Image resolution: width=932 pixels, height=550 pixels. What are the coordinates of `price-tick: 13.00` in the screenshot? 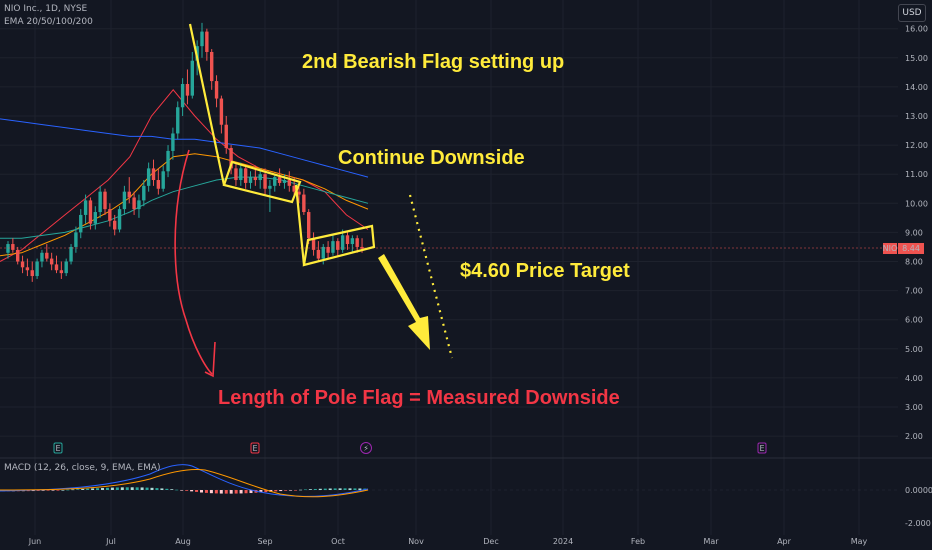 It's located at (916, 116).